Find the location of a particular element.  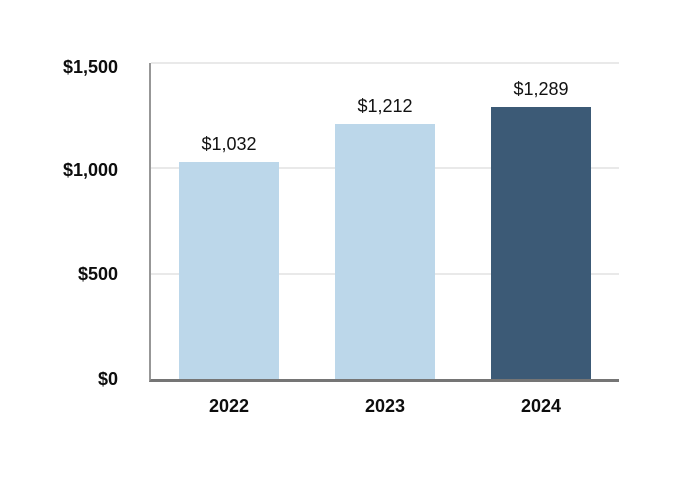

y-tick-label-1000: $1,000 is located at coordinates (90, 170).